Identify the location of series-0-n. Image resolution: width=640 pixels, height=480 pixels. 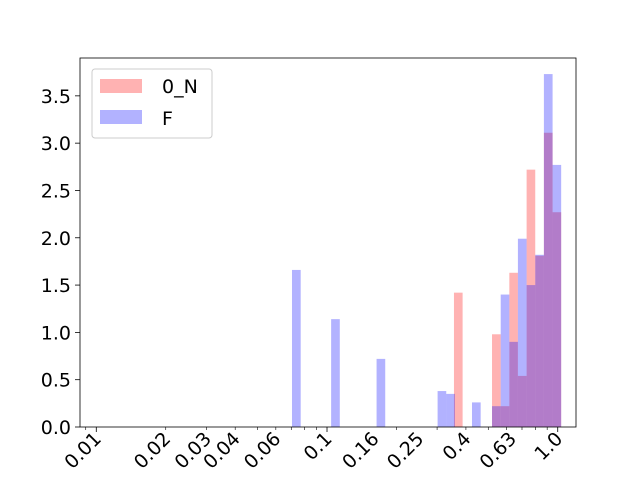
(507, 279).